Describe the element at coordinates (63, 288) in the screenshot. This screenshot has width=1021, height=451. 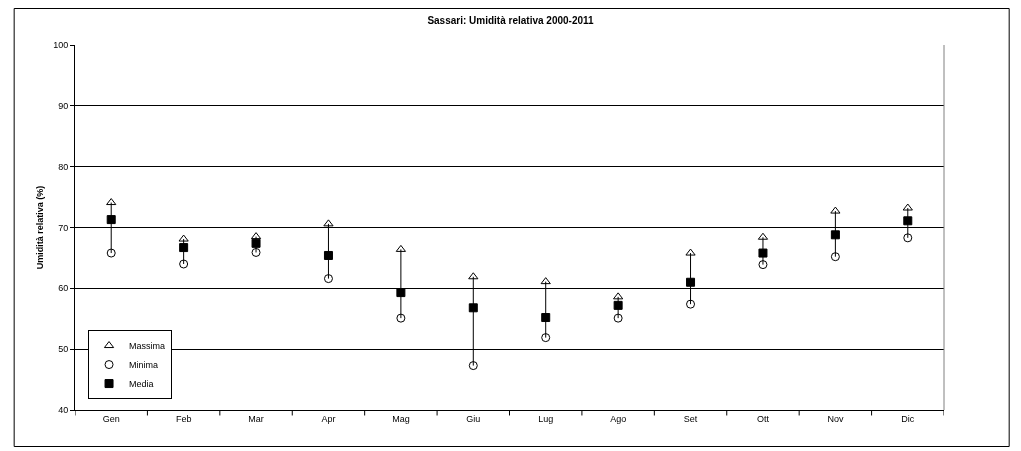
I see `y-tick-label: 60` at that location.